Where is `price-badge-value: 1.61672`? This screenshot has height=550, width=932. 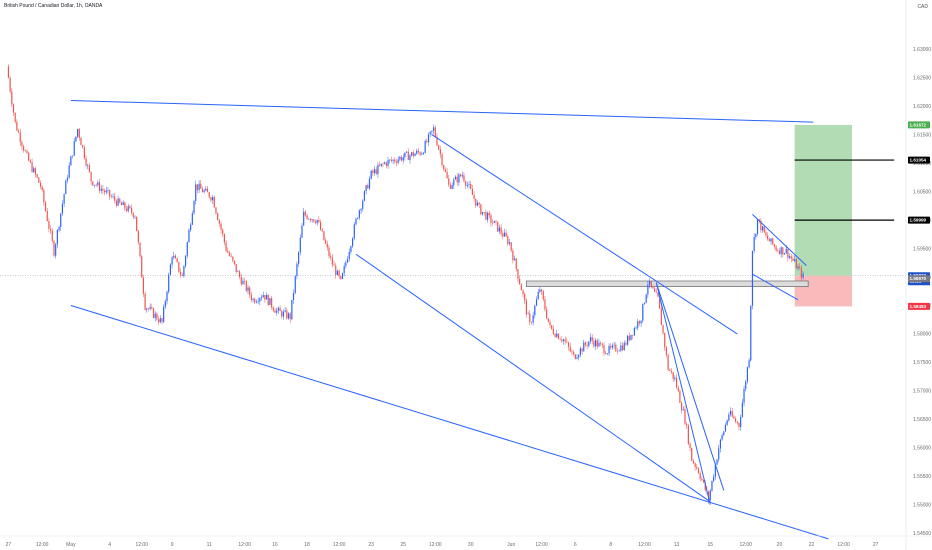
price-badge-value: 1.61672 is located at coordinates (918, 124).